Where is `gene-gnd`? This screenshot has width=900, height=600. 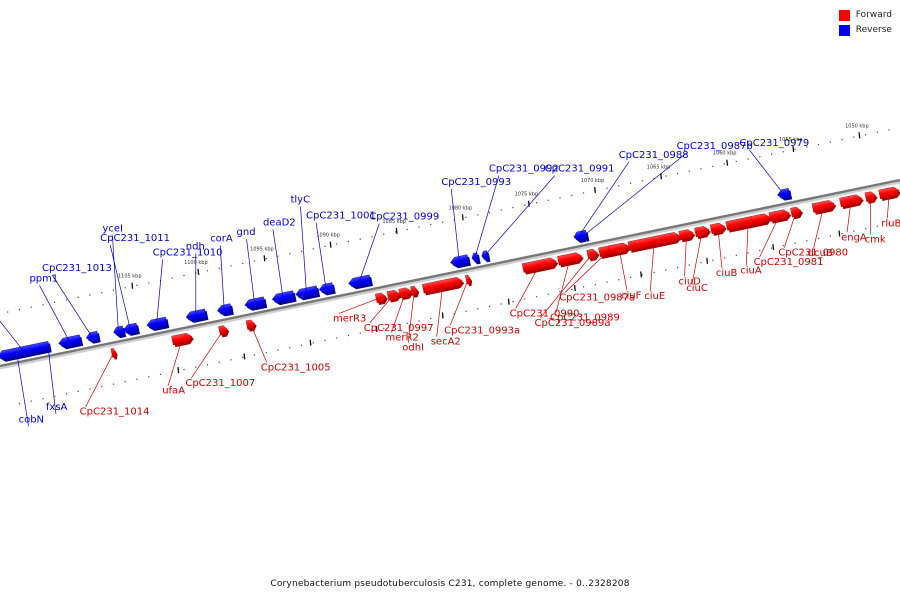 gene-gnd is located at coordinates (256, 304).